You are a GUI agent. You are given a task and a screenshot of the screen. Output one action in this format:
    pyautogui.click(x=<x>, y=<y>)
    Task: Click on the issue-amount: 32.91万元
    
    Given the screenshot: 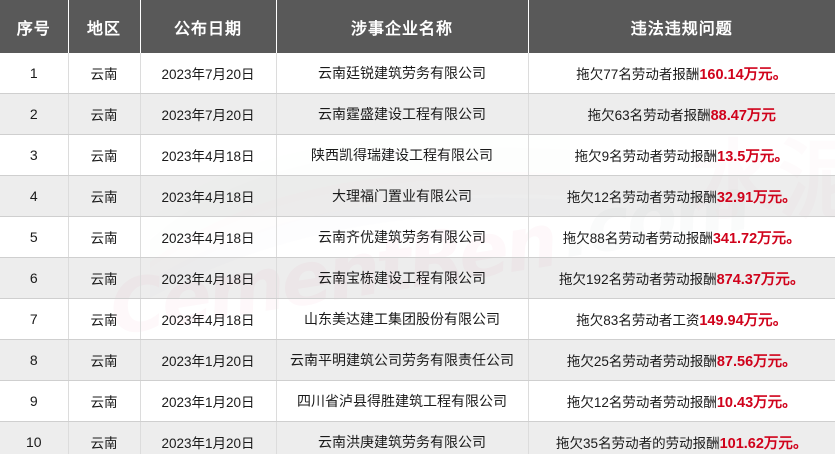 What is the action you would take?
    pyautogui.click(x=749, y=197)
    